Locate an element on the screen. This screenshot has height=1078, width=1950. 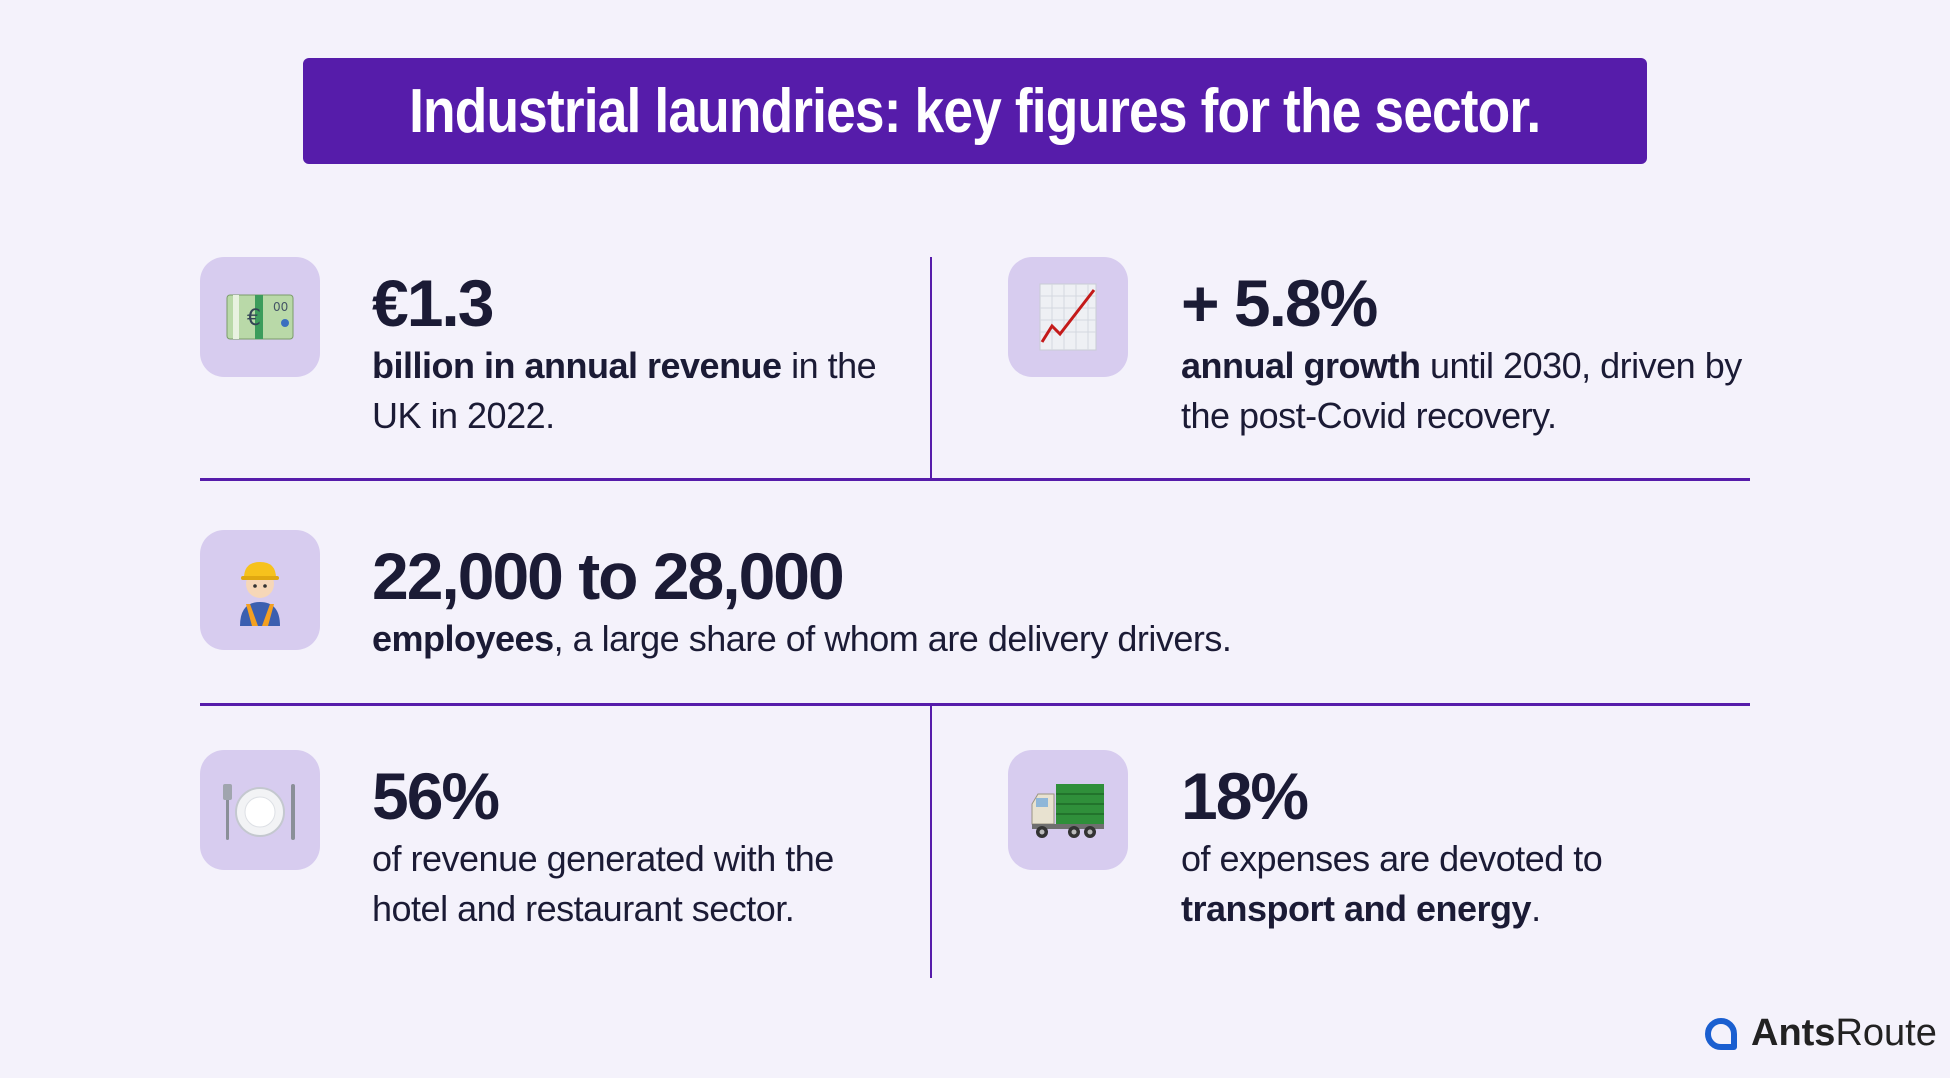
antsroute-logo: AntsRoute is located at coordinates (1821, 1033).